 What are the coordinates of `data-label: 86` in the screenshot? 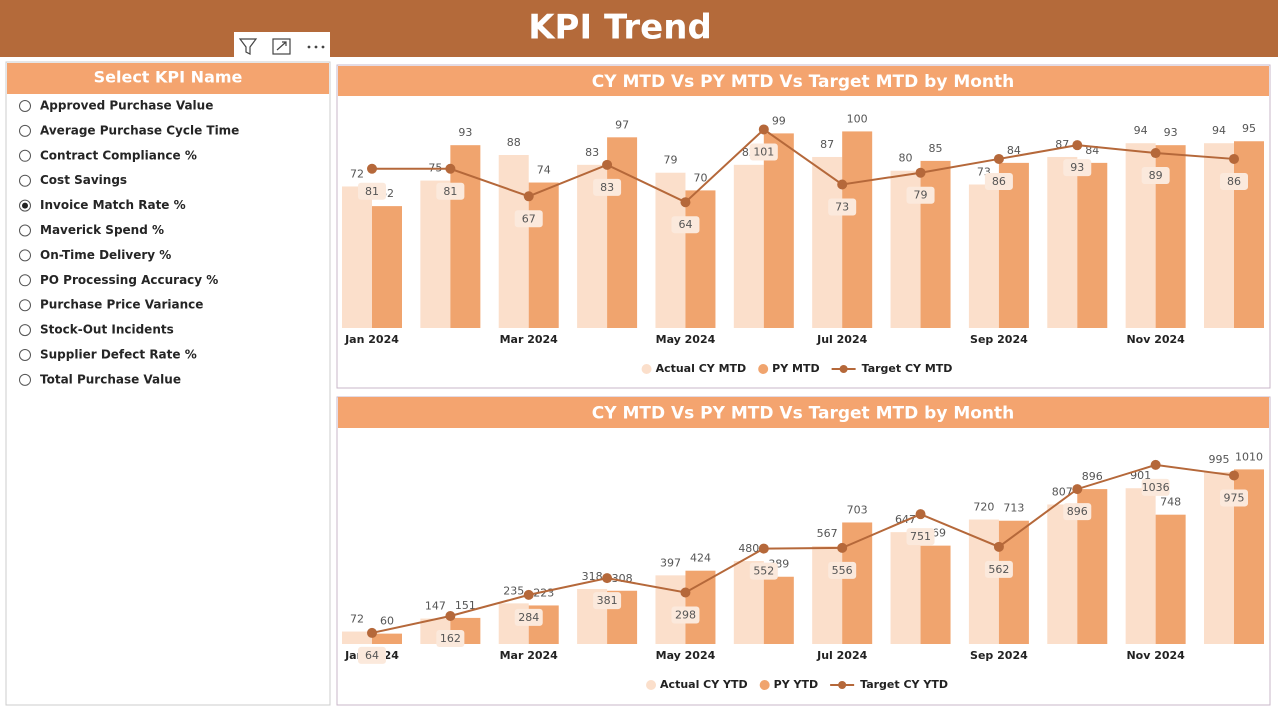 It's located at (999, 181).